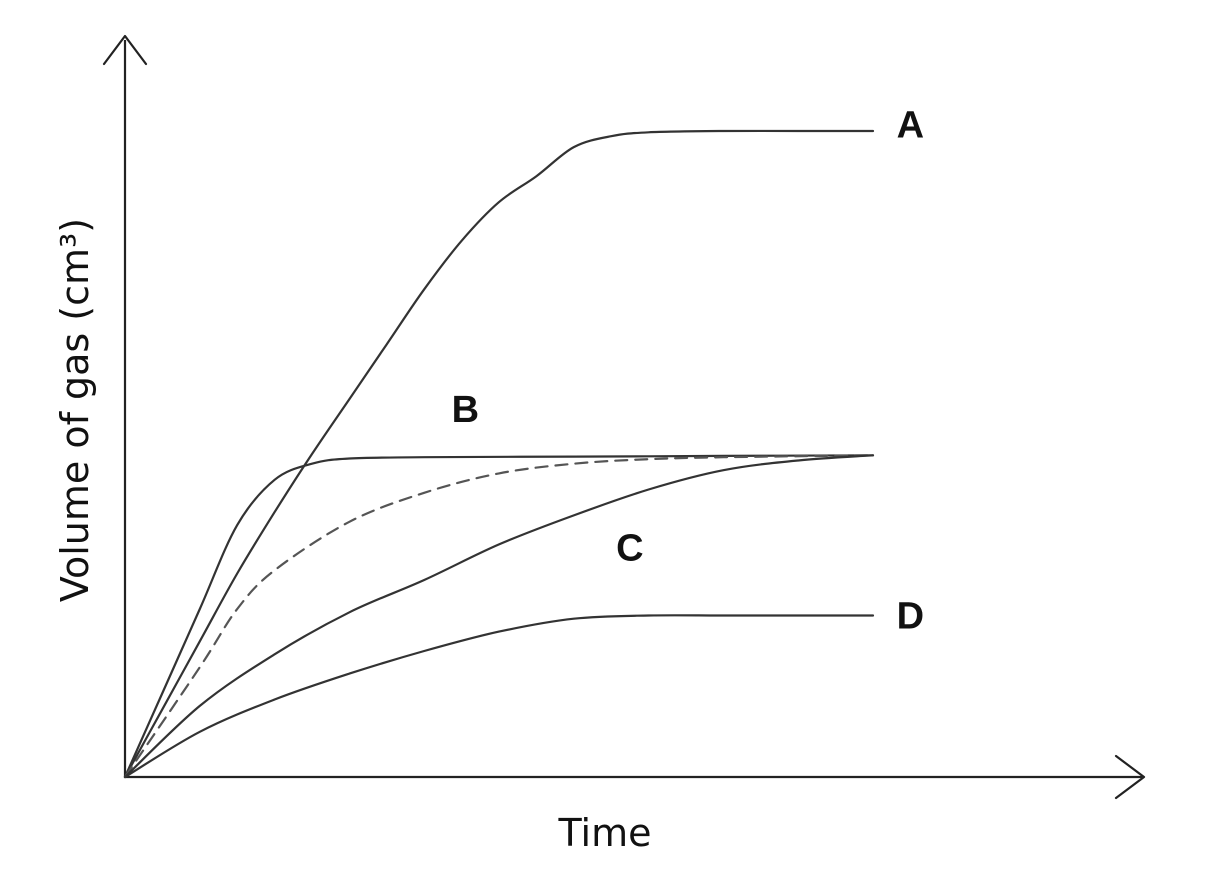 Image resolution: width=1206 pixels, height=890 pixels. Describe the element at coordinates (75, 410) in the screenshot. I see `y-axis-title: Volume of gas (cm³)` at that location.